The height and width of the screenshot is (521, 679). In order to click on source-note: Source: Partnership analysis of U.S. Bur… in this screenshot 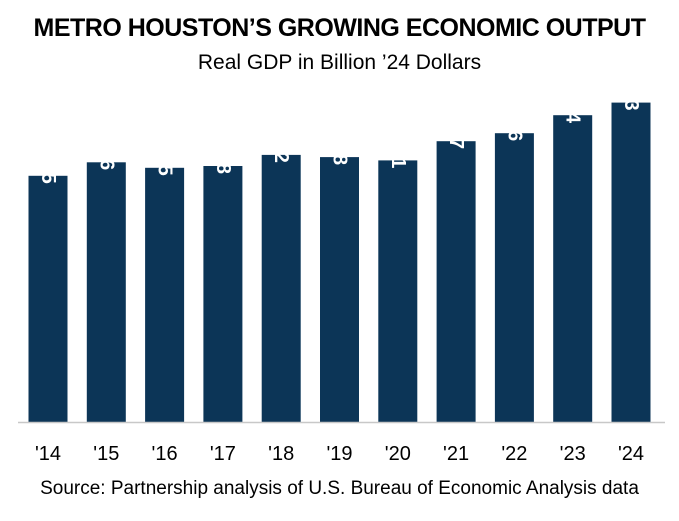, I will do `click(339, 488)`.